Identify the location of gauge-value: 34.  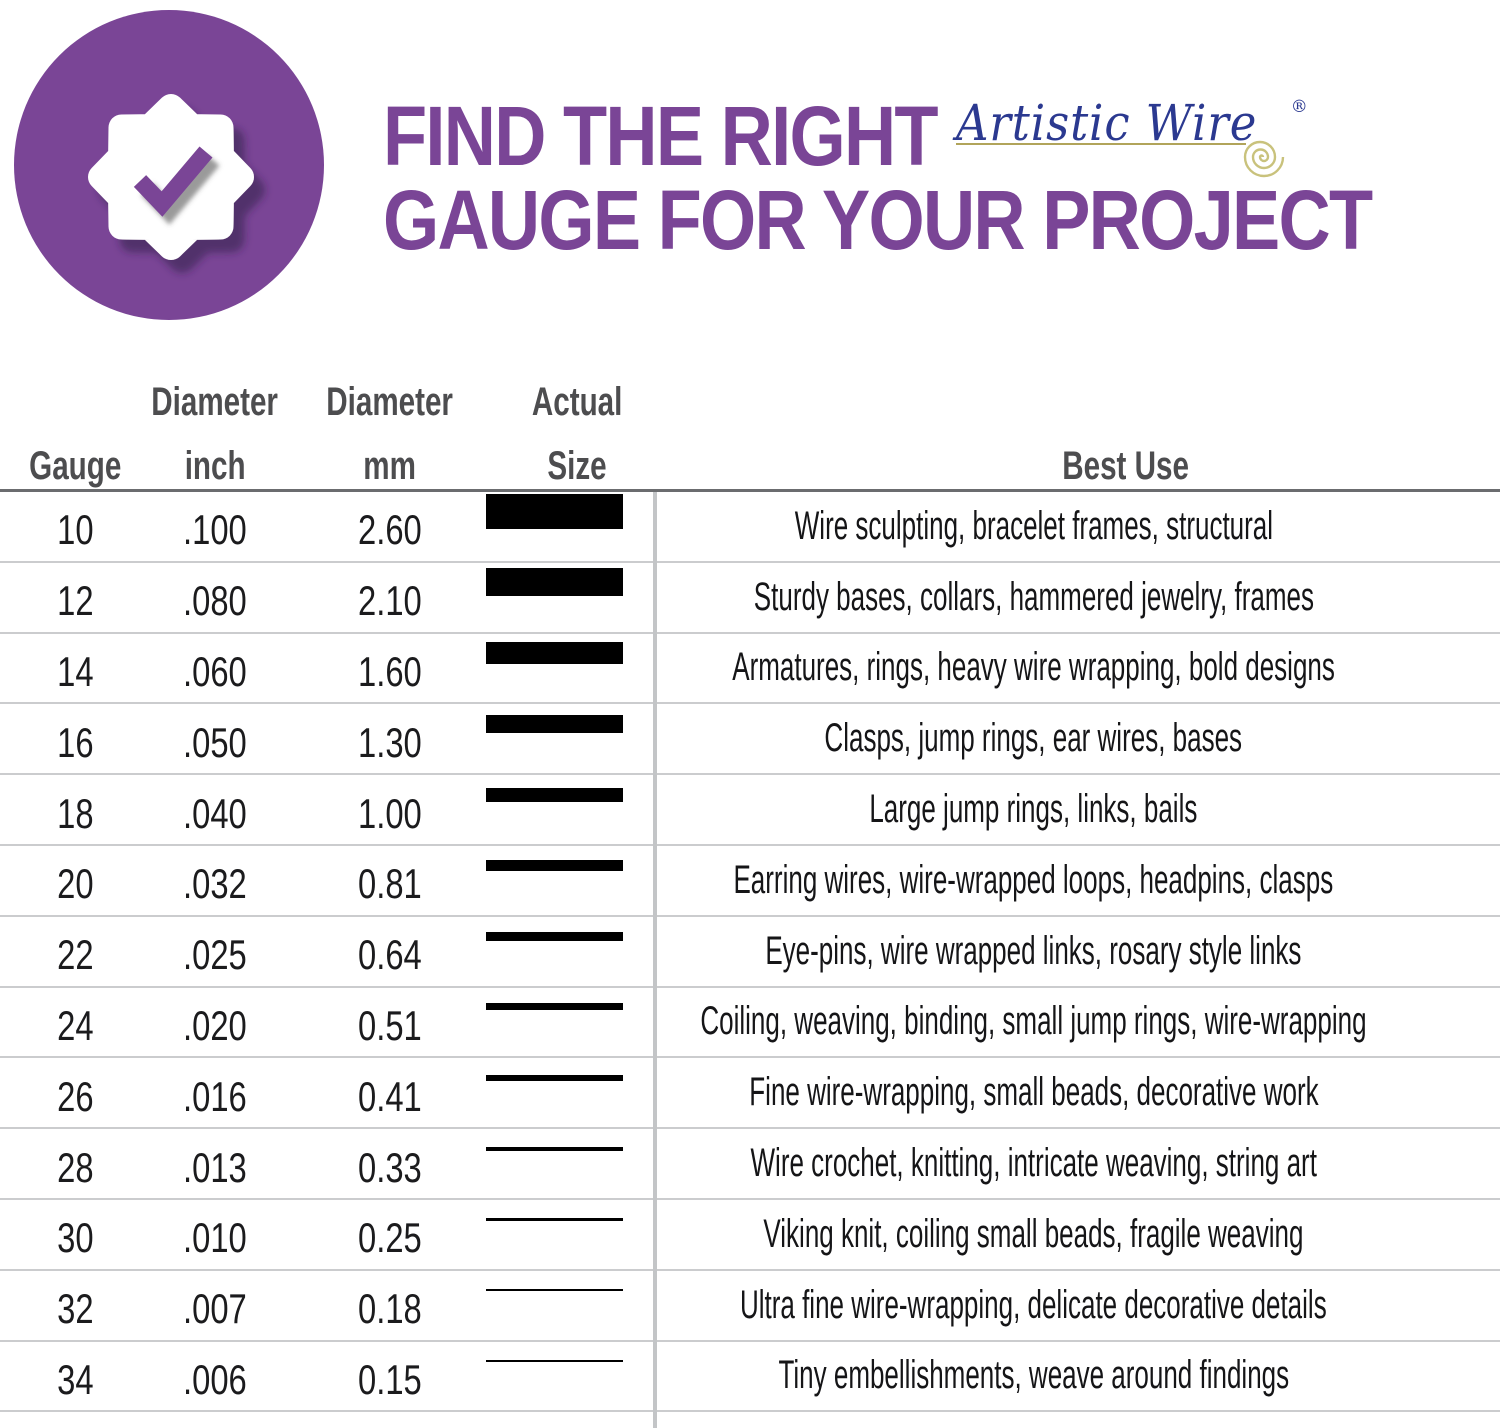
(75, 1376).